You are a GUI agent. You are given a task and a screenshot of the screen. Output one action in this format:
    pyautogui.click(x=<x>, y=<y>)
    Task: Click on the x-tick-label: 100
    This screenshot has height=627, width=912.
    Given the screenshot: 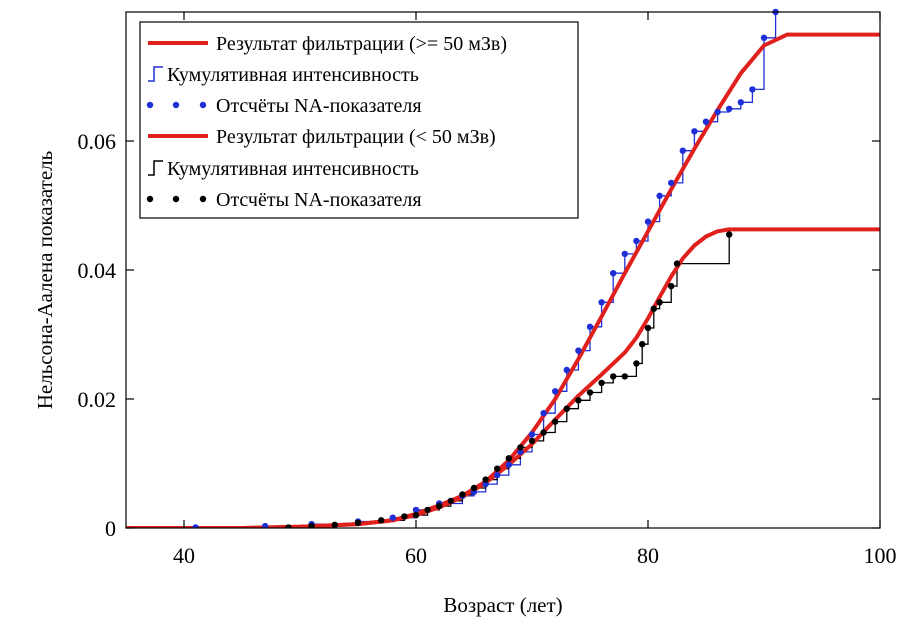 What is the action you would take?
    pyautogui.click(x=880, y=555)
    